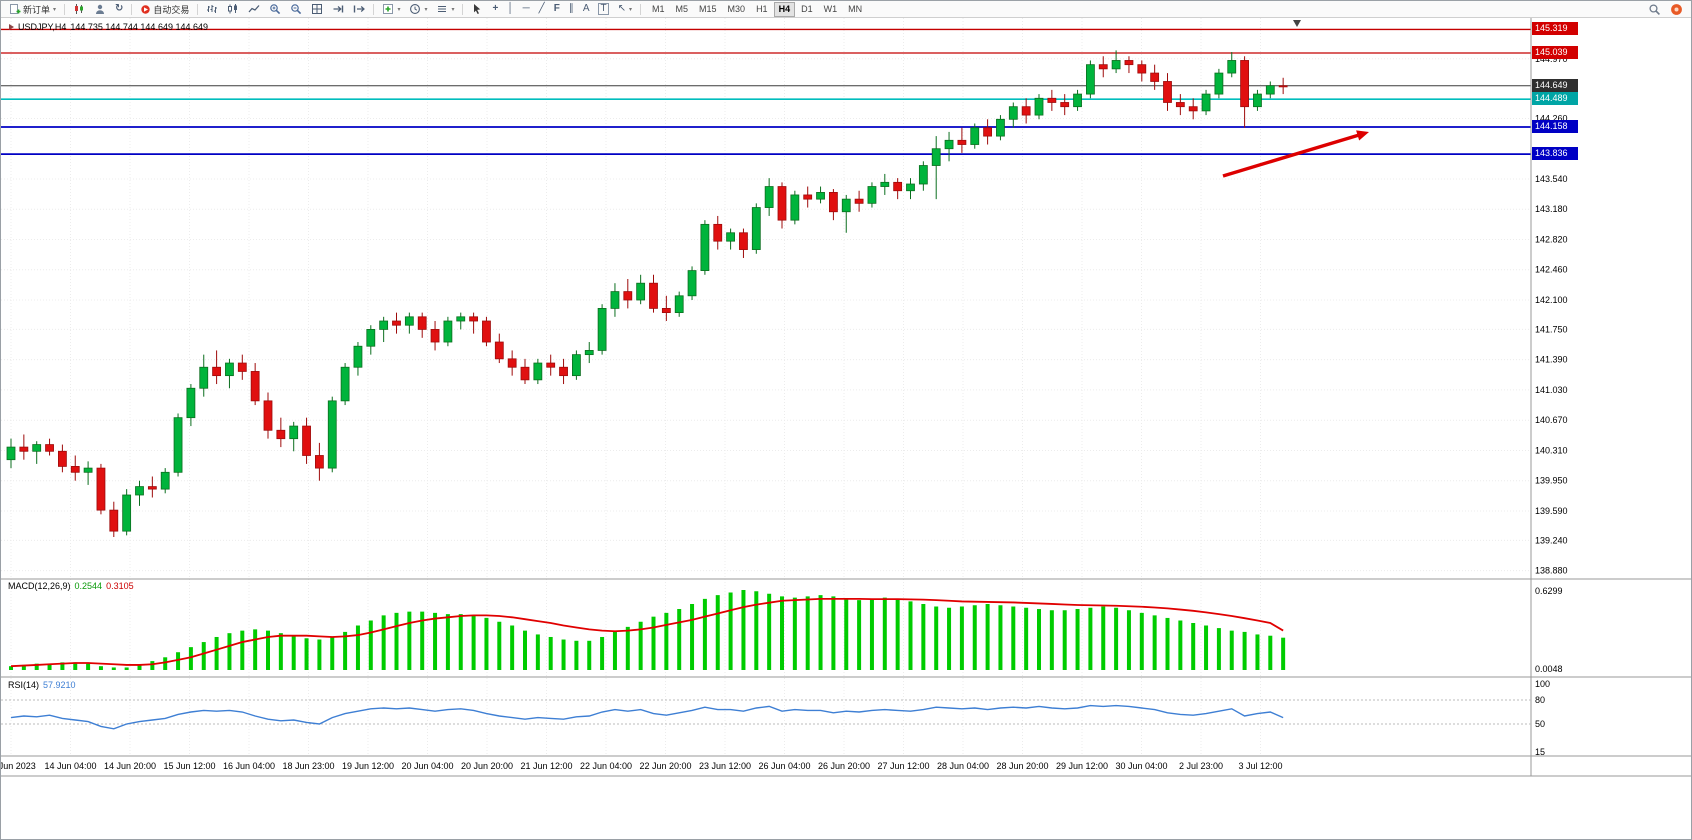 The height and width of the screenshot is (840, 1692). I want to click on chart-window-button, so click(79, 9).